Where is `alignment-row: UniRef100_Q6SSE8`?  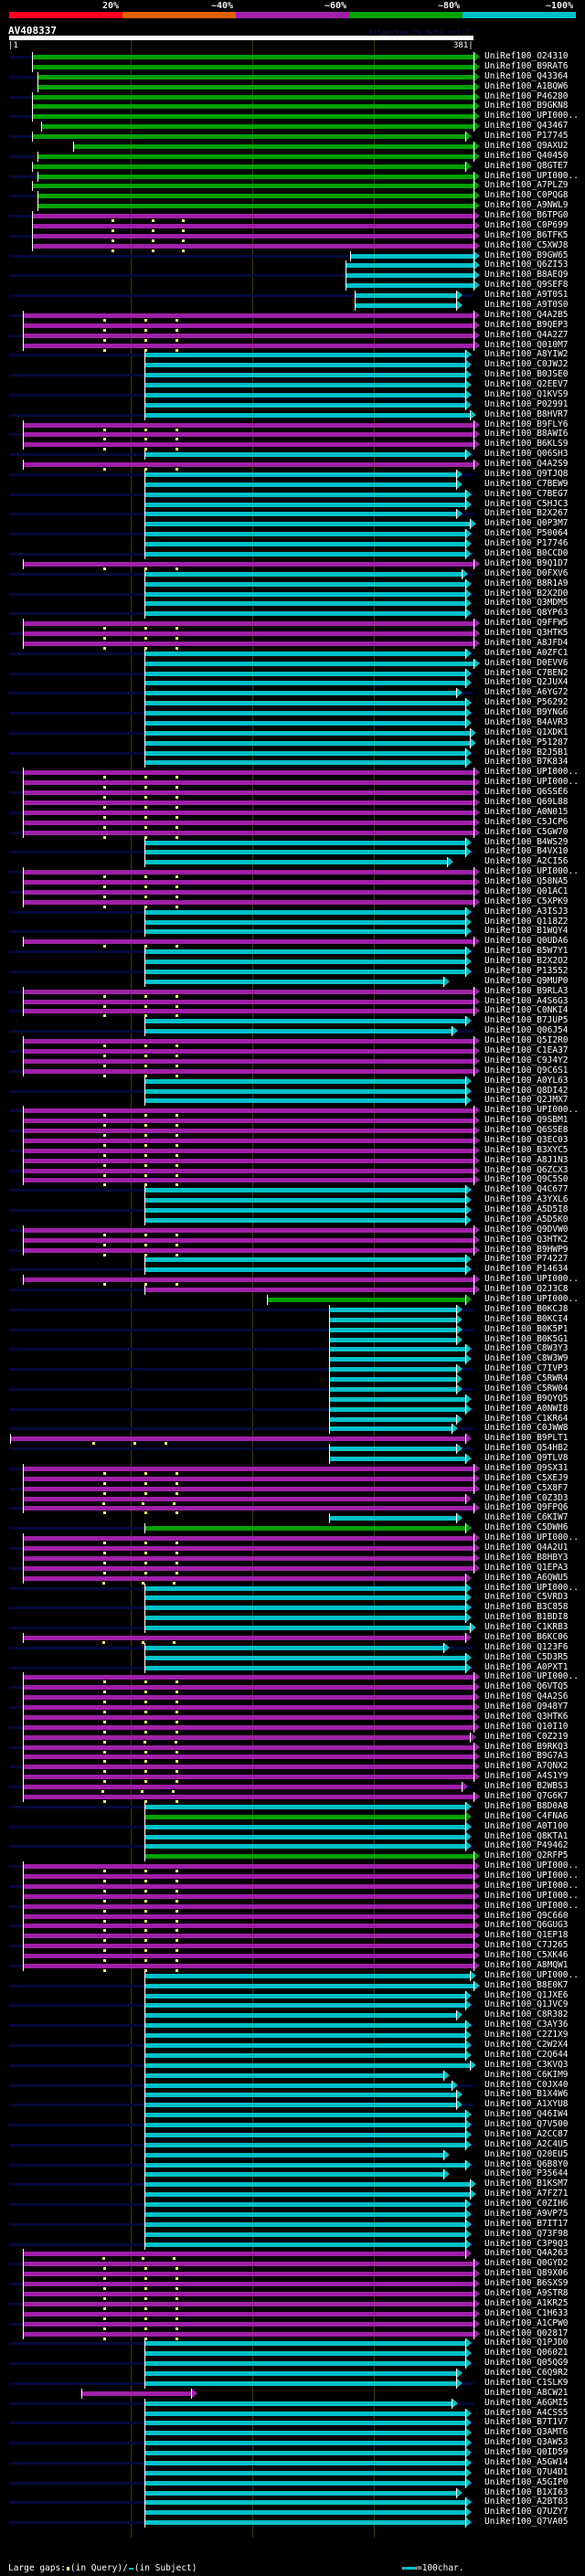 alignment-row: UniRef100_Q6SSE8 is located at coordinates (293, 1131).